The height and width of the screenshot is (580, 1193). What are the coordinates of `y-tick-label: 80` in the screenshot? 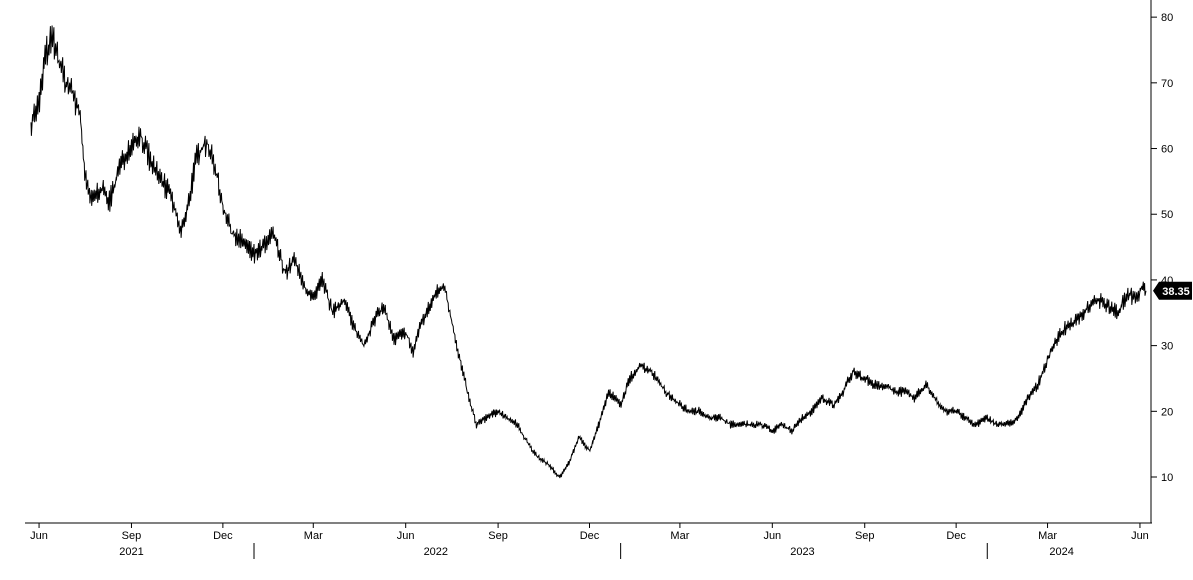 It's located at (1167, 18).